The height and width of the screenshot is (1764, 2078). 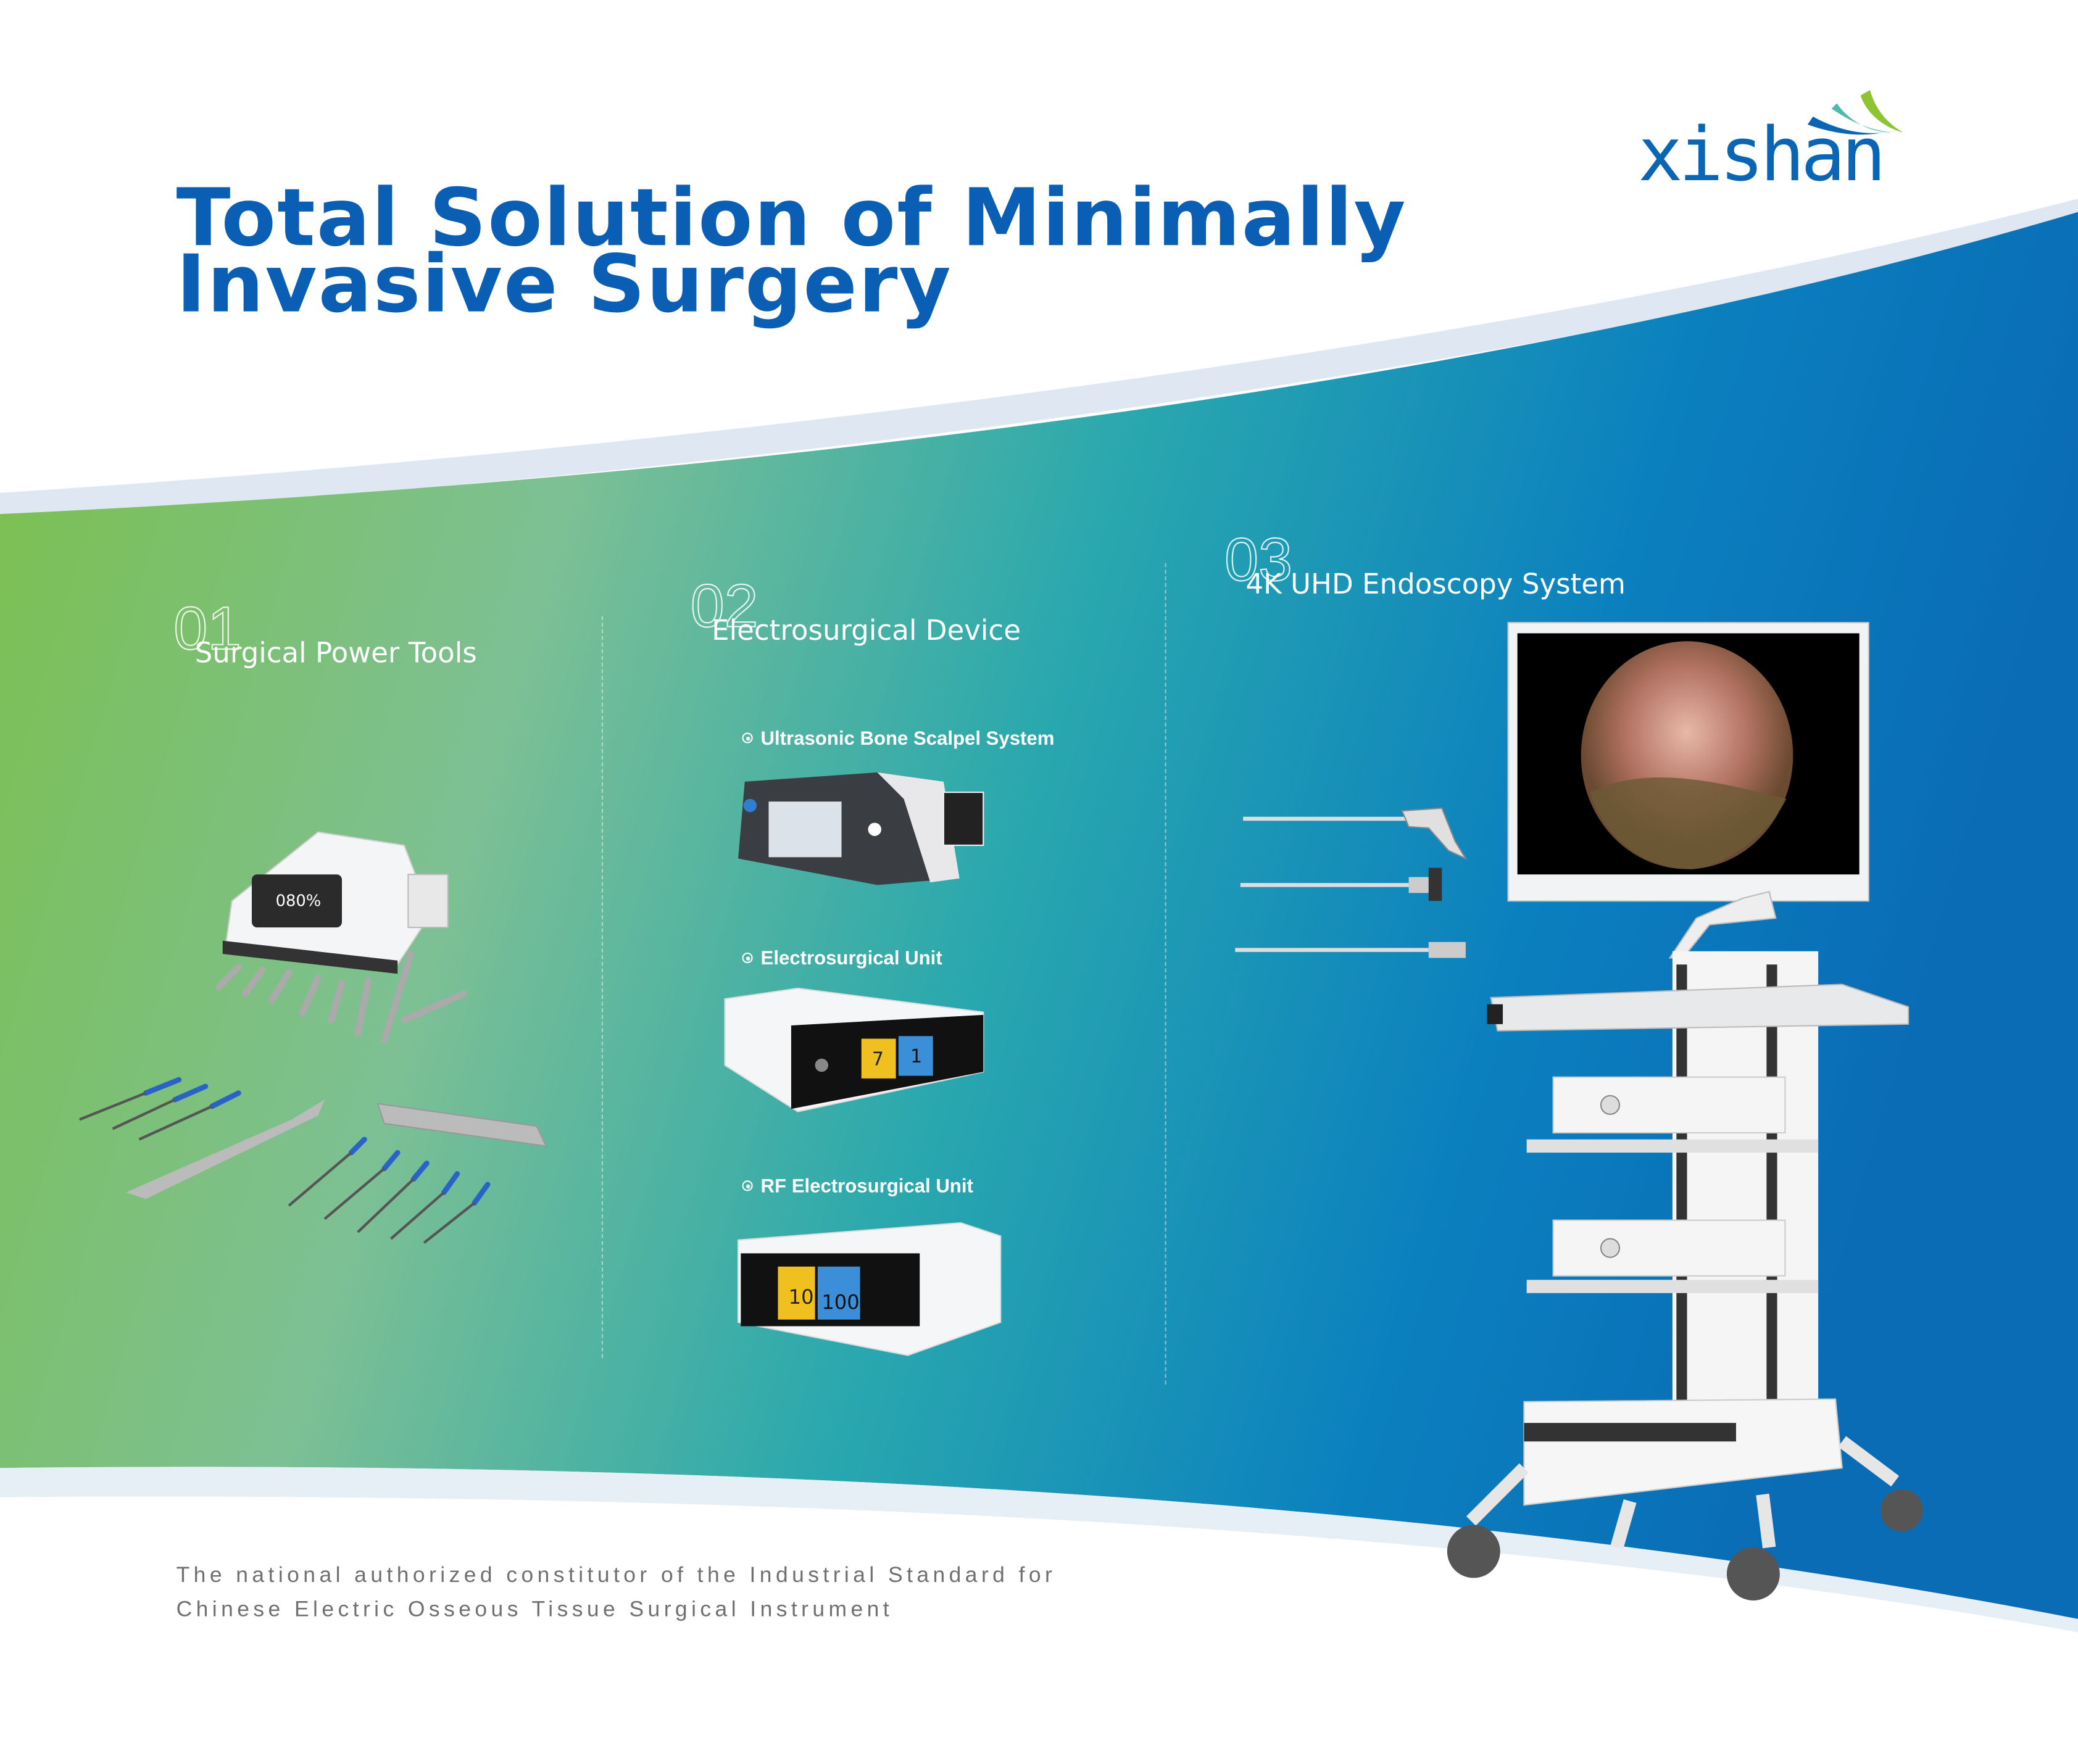 I want to click on svg-text: 10, so click(x=801, y=1297).